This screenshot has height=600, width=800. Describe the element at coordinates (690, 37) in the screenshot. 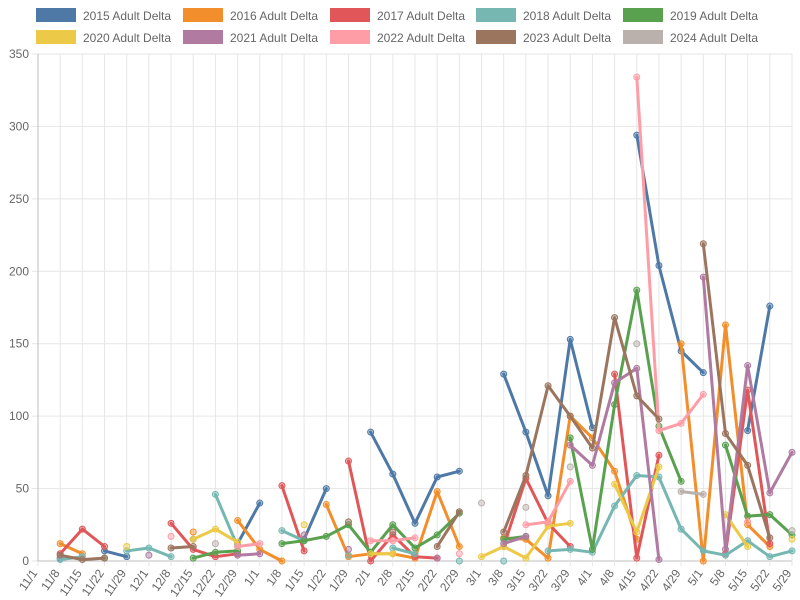

I see `legend-item-2024-adult-delta: 2024 Adult Delta` at that location.